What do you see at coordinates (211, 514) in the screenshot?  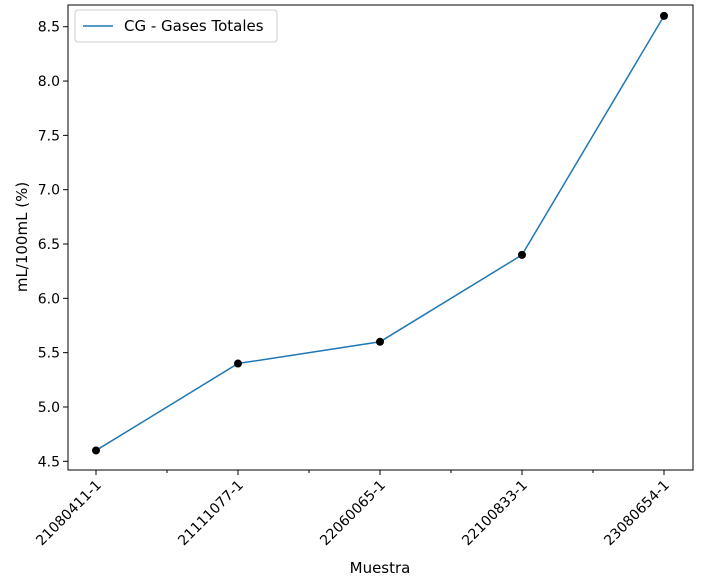 I see `x-tick-label: 21111077-1` at bounding box center [211, 514].